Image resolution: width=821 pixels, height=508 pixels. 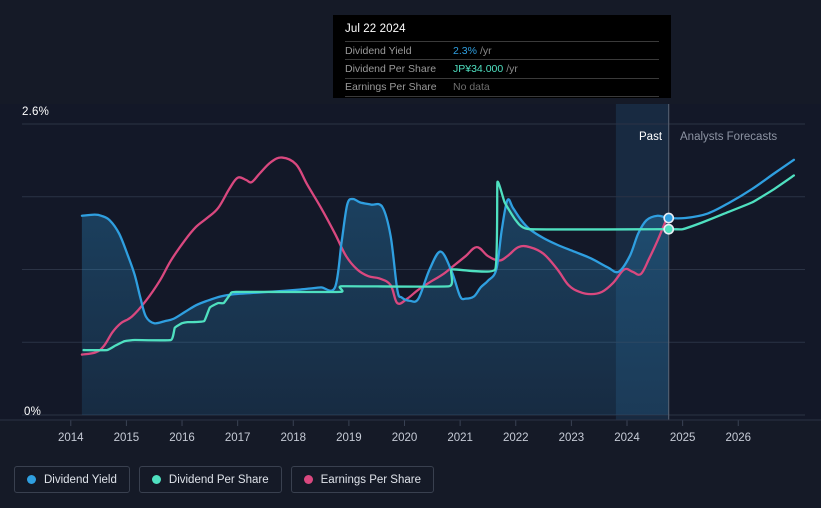 I want to click on x-axis-label: 2026, so click(x=738, y=438).